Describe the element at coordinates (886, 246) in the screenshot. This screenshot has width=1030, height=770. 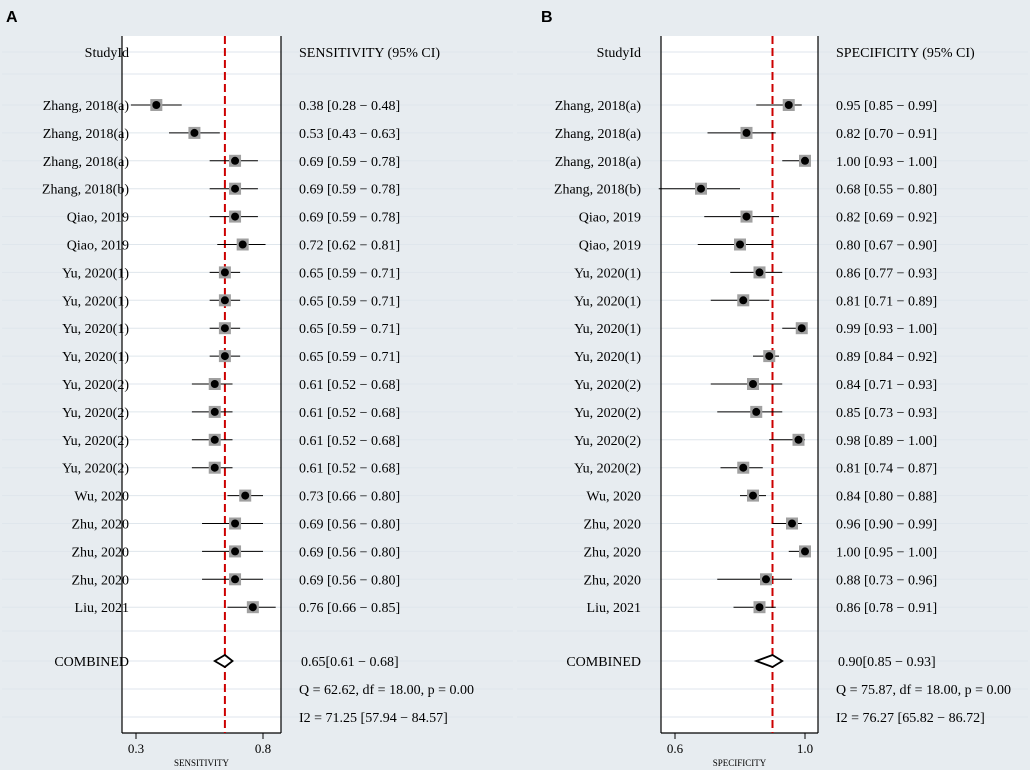
I see `study-estimate-label: 0.80 [0.67 − 0.90]` at that location.